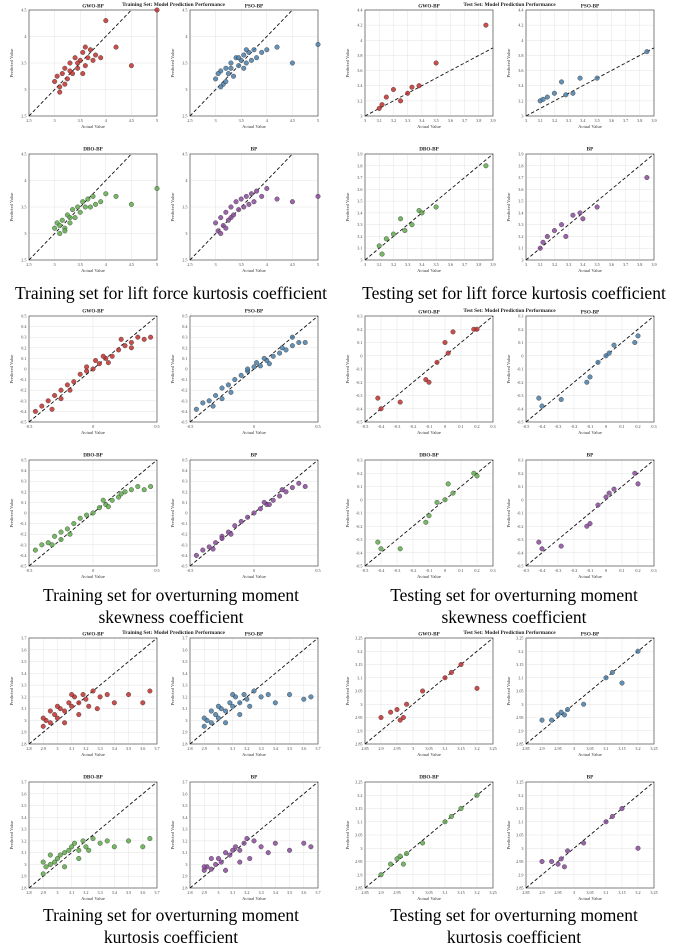  Describe the element at coordinates (637, 426) in the screenshot. I see `x-tick-label: 0.2` at that location.